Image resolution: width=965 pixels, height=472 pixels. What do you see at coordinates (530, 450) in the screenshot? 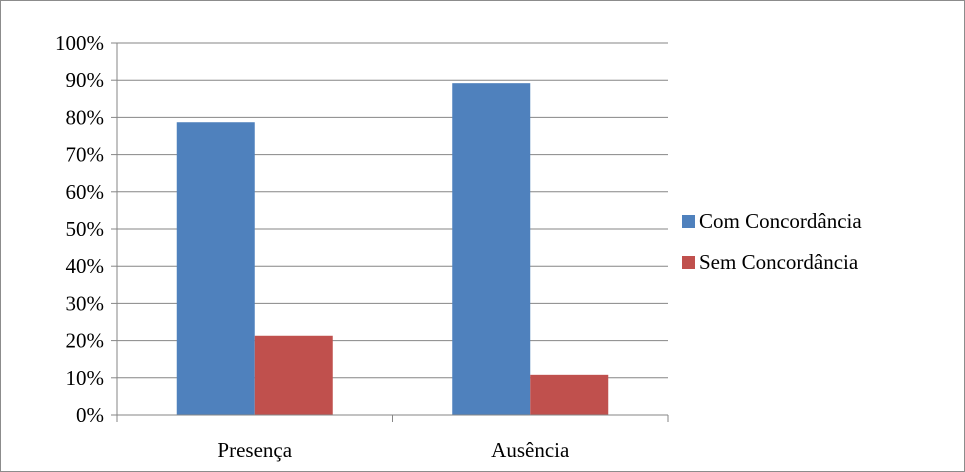
I see `x-category-label: Ausência` at bounding box center [530, 450].